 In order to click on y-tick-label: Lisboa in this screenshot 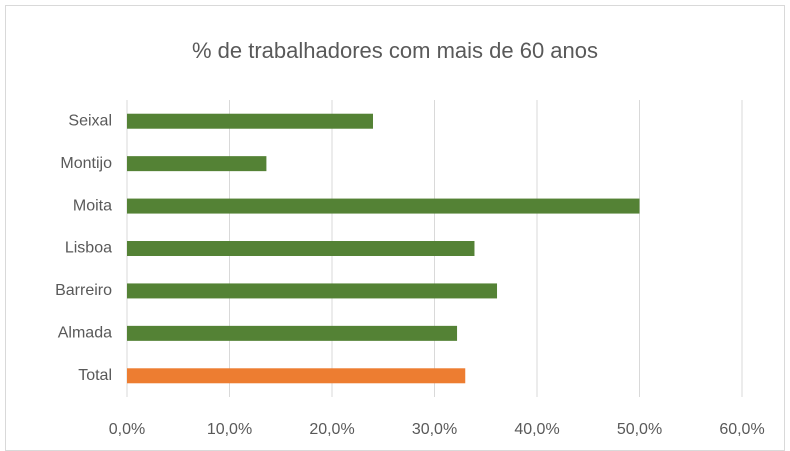, I will do `click(88, 248)`.